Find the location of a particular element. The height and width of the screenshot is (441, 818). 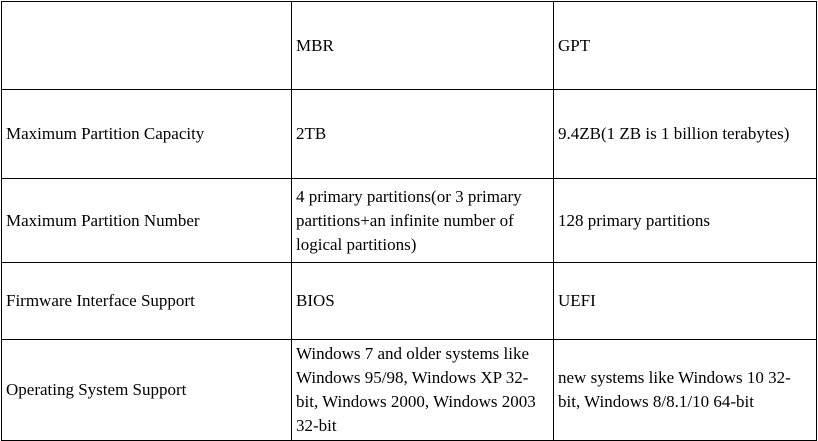

row-label: Operating System Support is located at coordinates (146, 390).